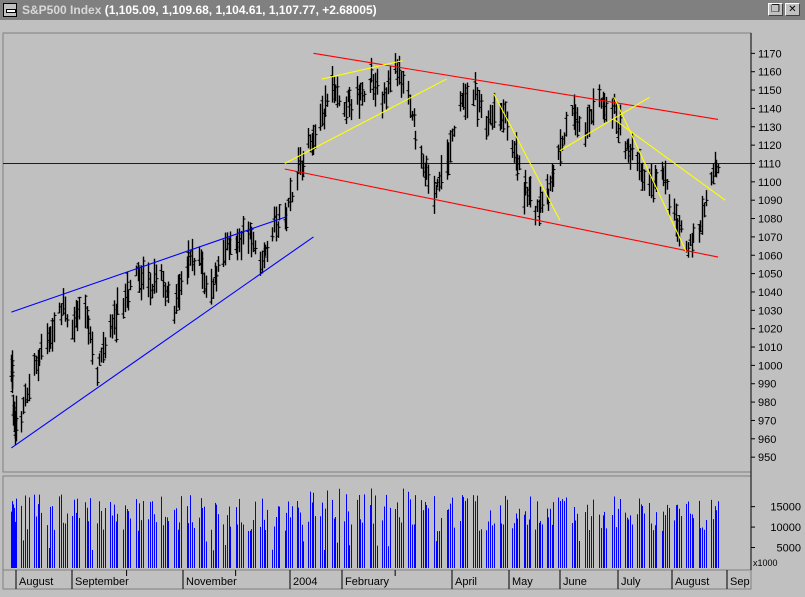 The height and width of the screenshot is (597, 805). I want to click on time-axis-strip, so click(377, 579).